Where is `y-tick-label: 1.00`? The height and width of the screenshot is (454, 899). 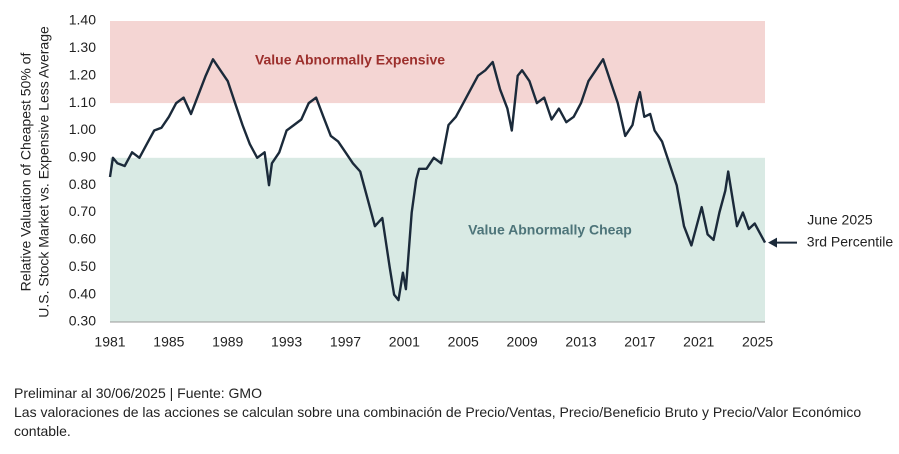
y-tick-label: 1.00 is located at coordinates (82, 129).